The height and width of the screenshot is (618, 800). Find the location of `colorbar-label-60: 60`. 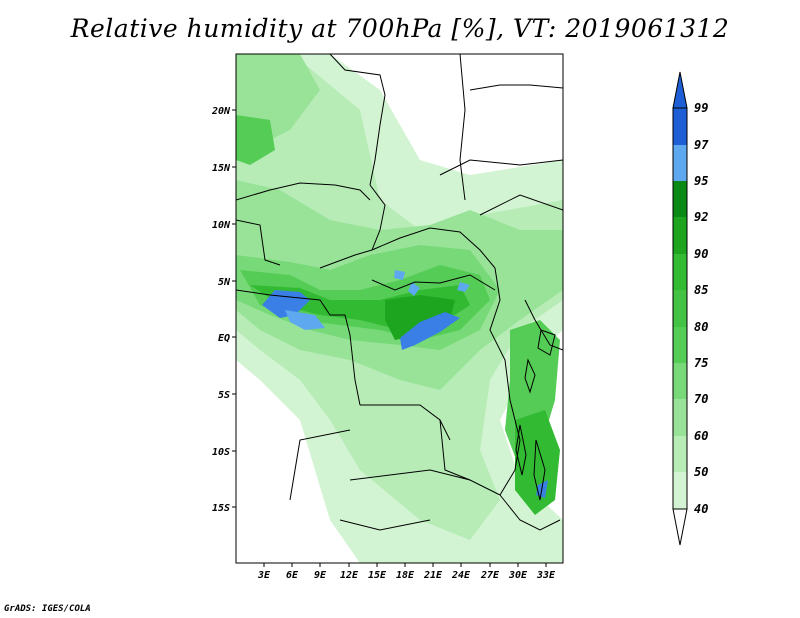

colorbar-label-60: 60 is located at coordinates (701, 436).